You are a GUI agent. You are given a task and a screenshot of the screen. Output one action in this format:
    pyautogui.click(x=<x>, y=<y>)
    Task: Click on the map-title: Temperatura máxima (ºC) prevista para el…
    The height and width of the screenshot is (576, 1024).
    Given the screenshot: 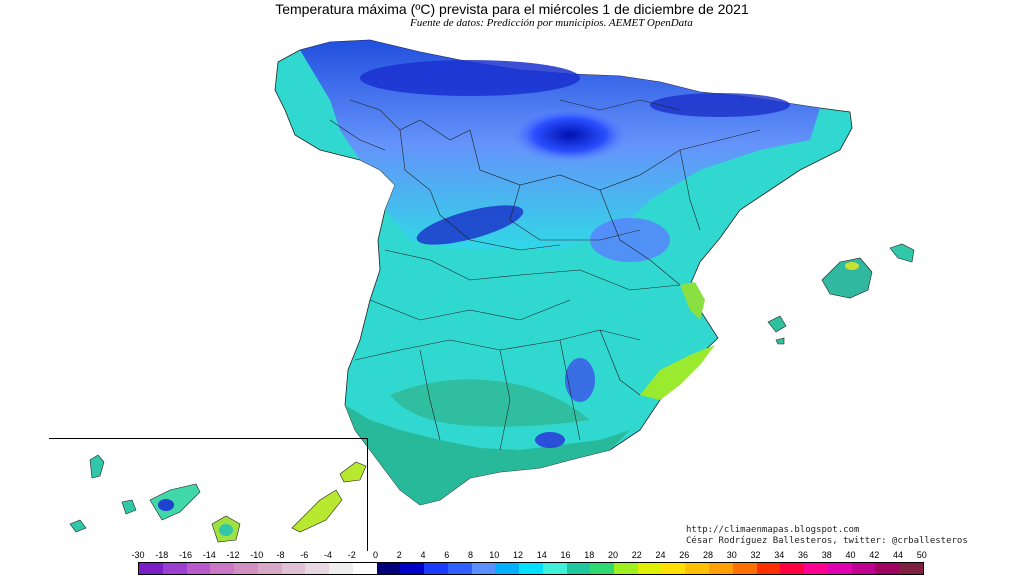 What is the action you would take?
    pyautogui.click(x=512, y=9)
    